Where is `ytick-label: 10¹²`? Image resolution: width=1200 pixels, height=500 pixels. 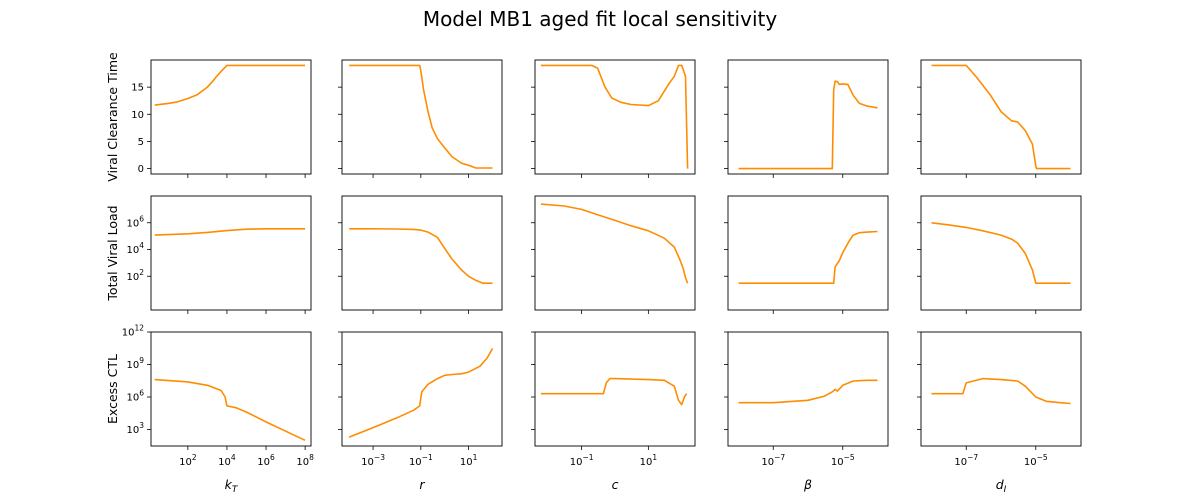 ytick-label: 10¹² is located at coordinates (133, 331).